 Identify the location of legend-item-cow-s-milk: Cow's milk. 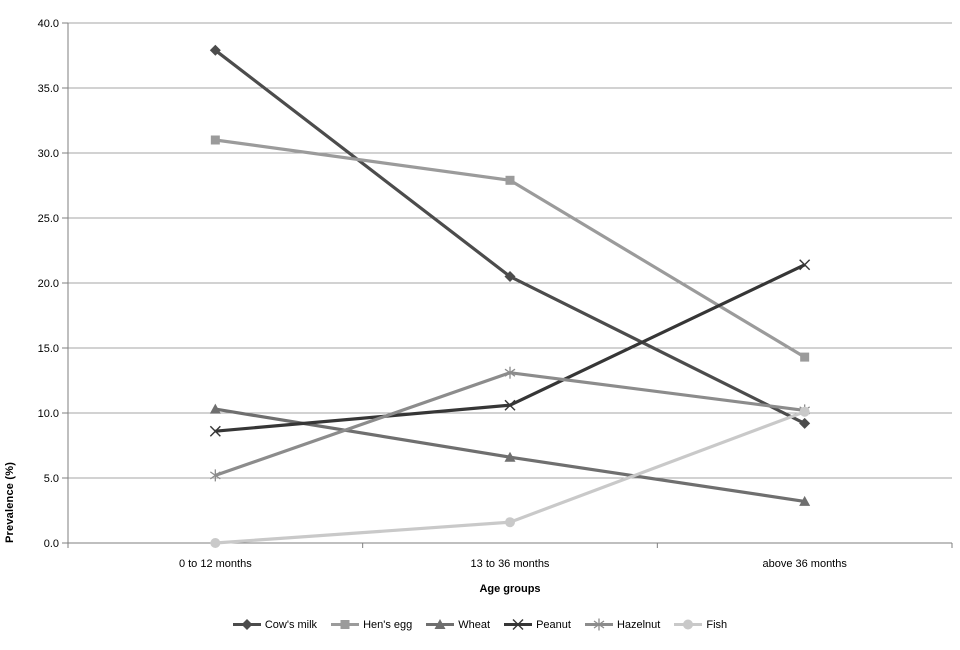
(275, 624).